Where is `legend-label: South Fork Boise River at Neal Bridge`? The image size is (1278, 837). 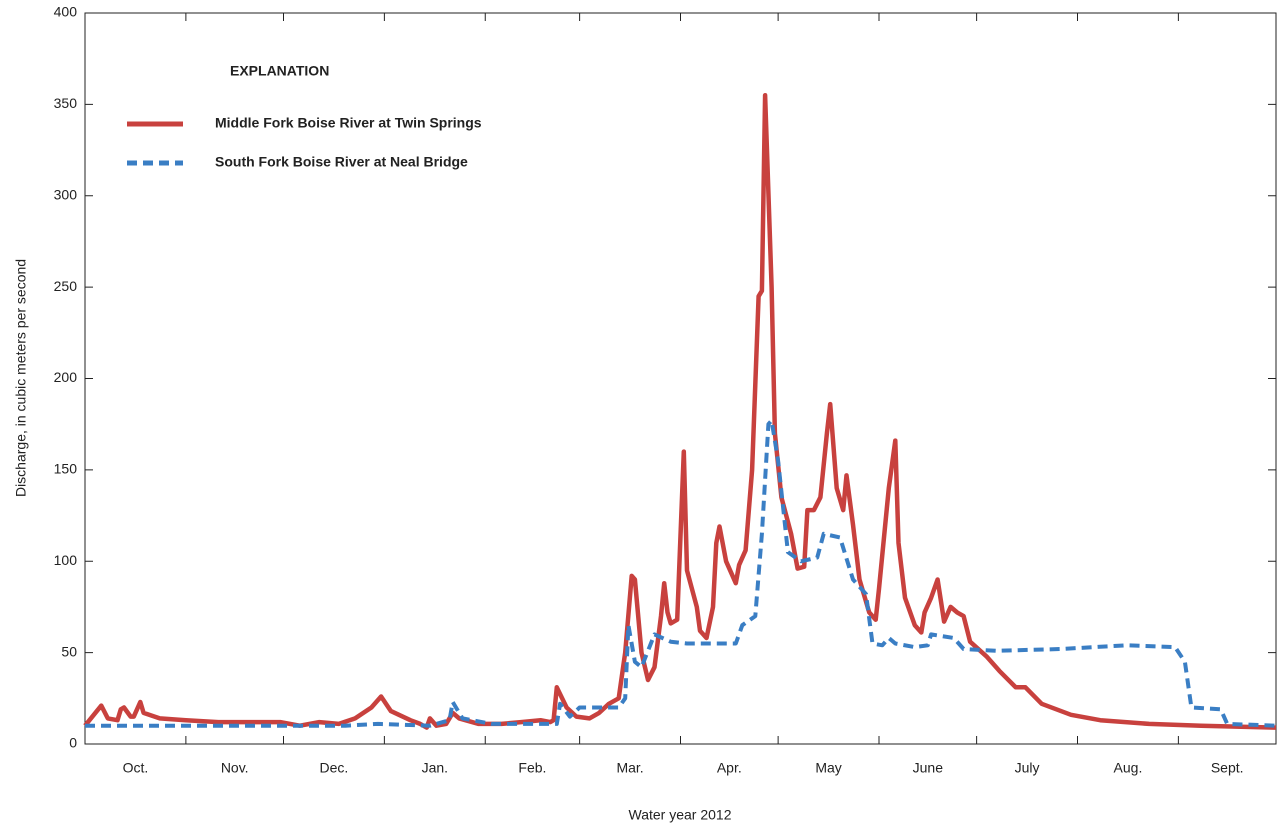 legend-label: South Fork Boise River at Neal Bridge is located at coordinates (341, 162).